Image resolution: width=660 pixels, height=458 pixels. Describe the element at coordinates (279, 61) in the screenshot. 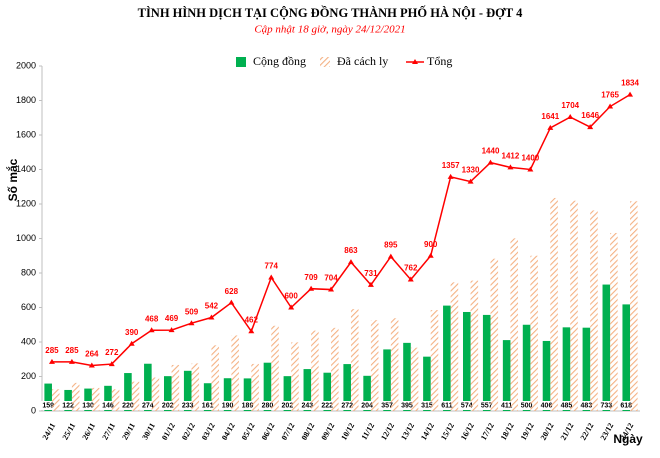

I see `legend-label: Cộng đồng` at that location.